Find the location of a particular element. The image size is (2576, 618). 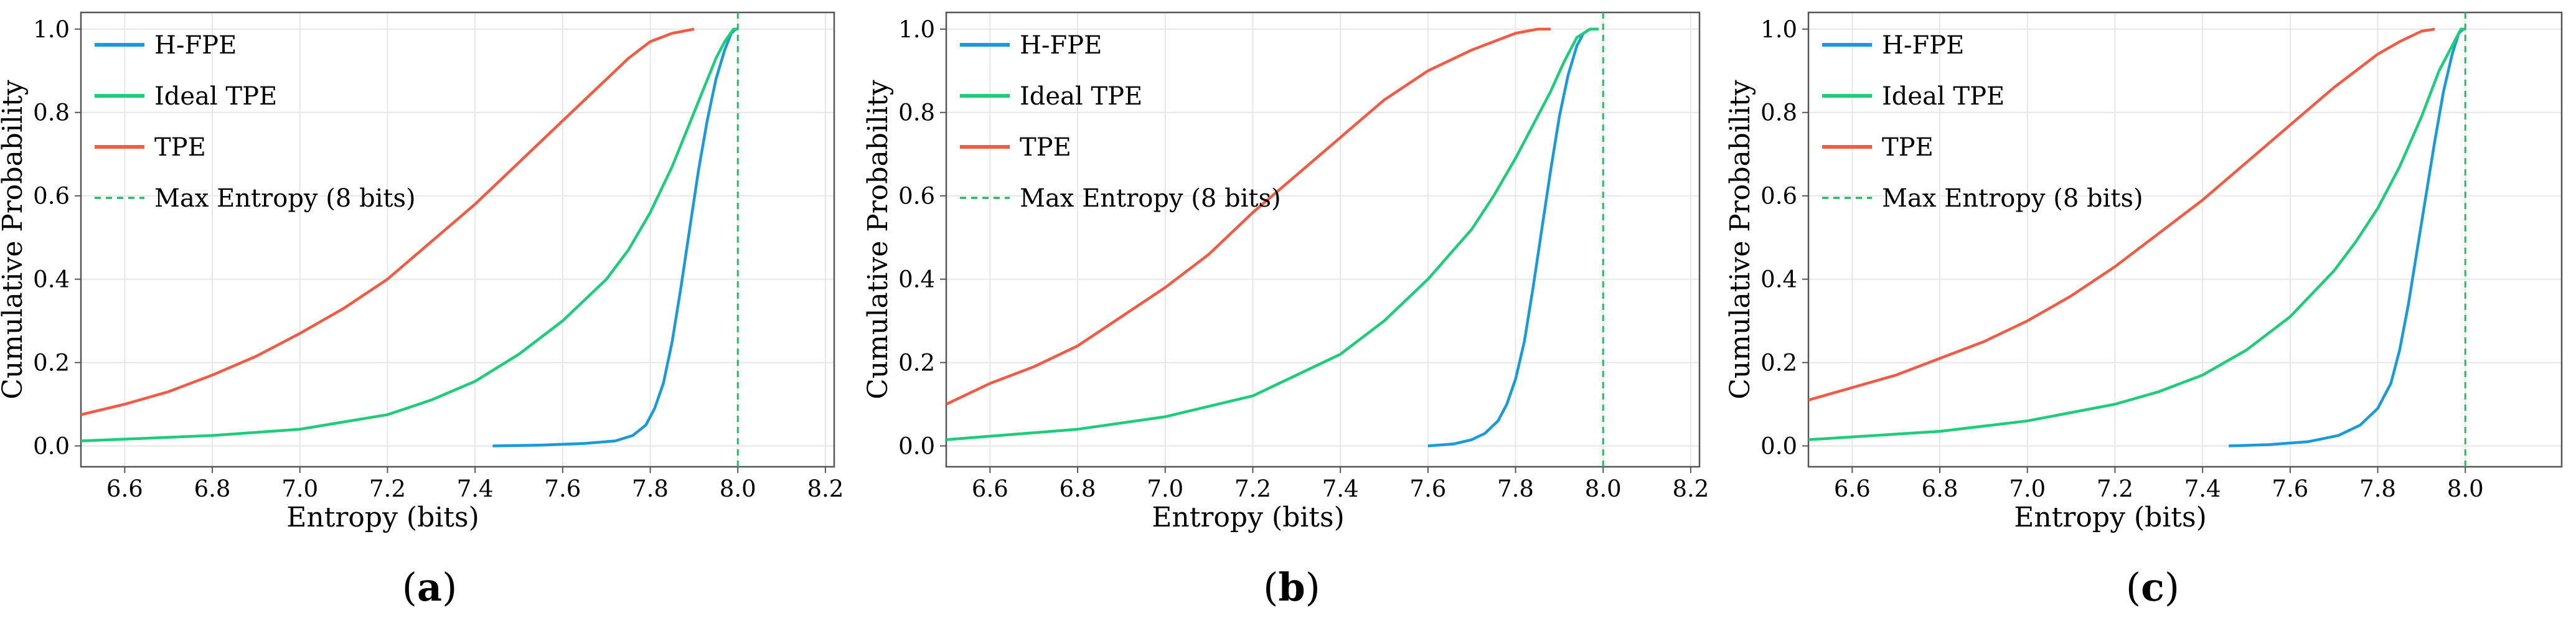

subcaption-c: (c) is located at coordinates (2152, 587).